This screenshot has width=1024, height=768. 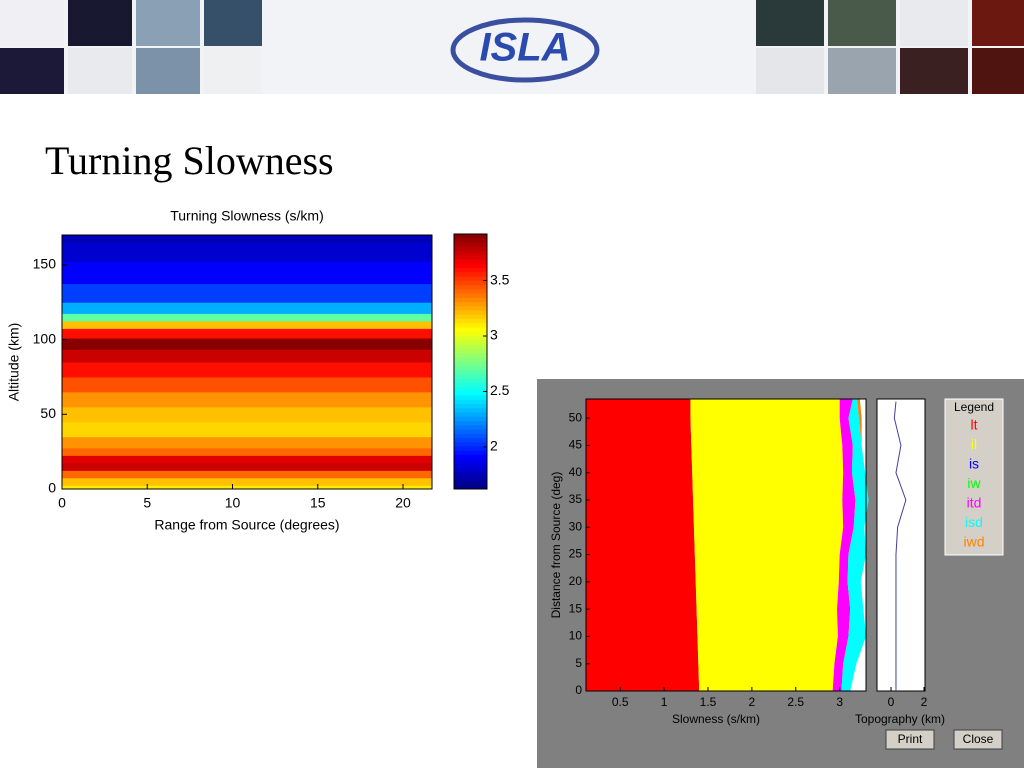 I want to click on legend-entry: is, so click(x=974, y=464).